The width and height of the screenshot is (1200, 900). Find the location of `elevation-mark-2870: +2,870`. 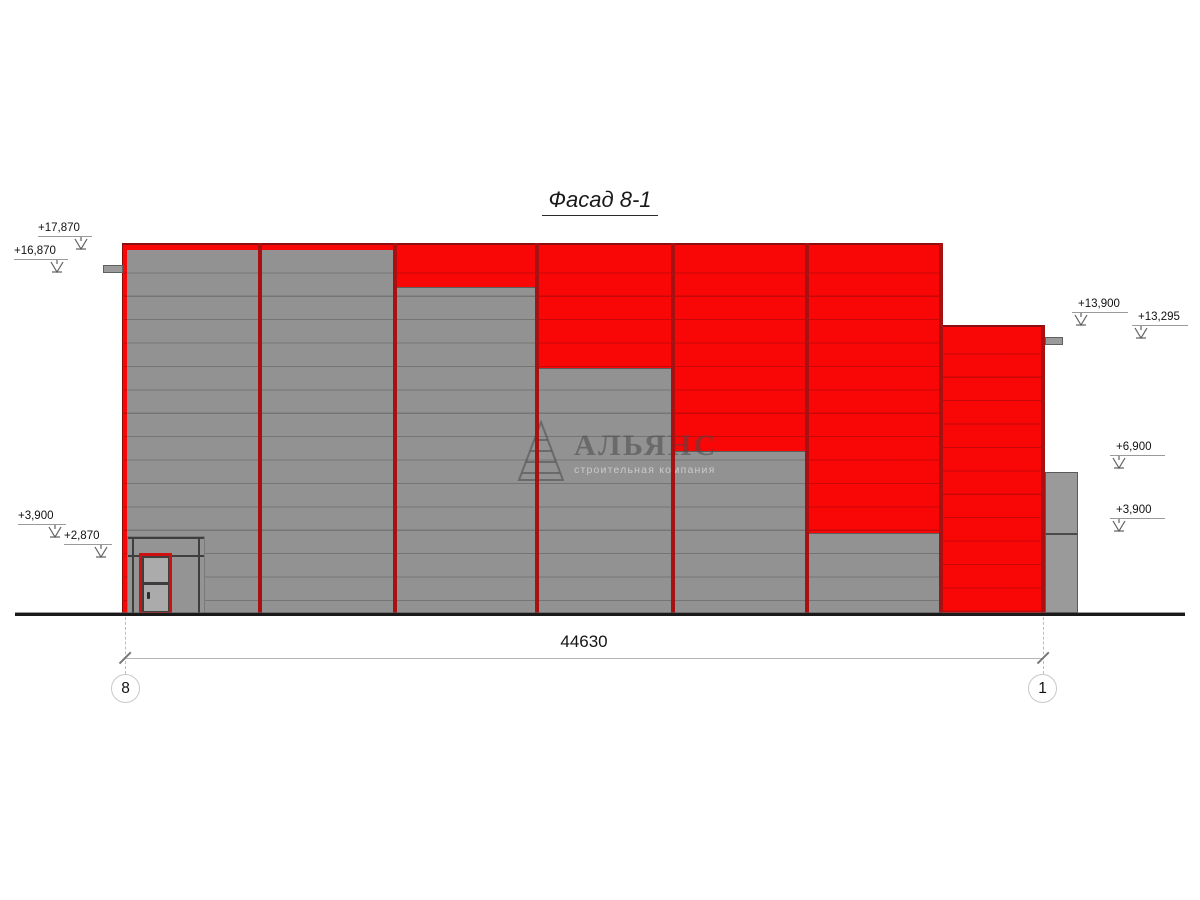

elevation-mark-2870: +2,870 is located at coordinates (88, 544).